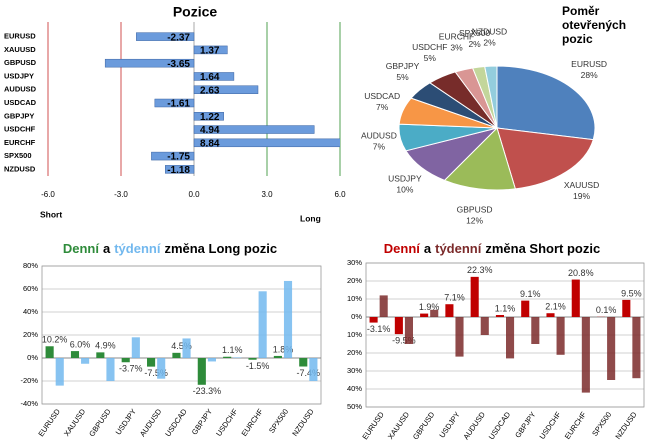 Image resolution: width=650 pixels, height=444 pixels. What do you see at coordinates (474, 426) in the screenshot?
I see `x-tick-label: AUDUSD` at bounding box center [474, 426].